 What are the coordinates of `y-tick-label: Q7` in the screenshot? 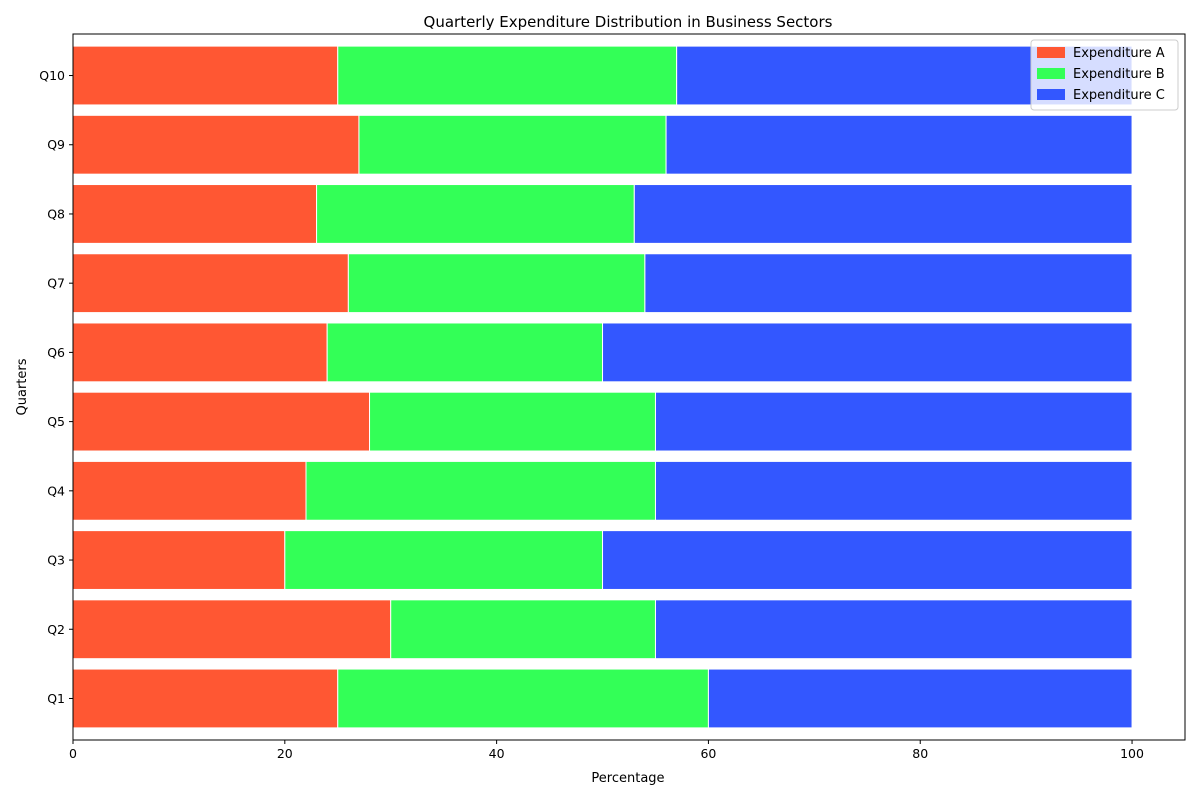 It's located at (56, 283).